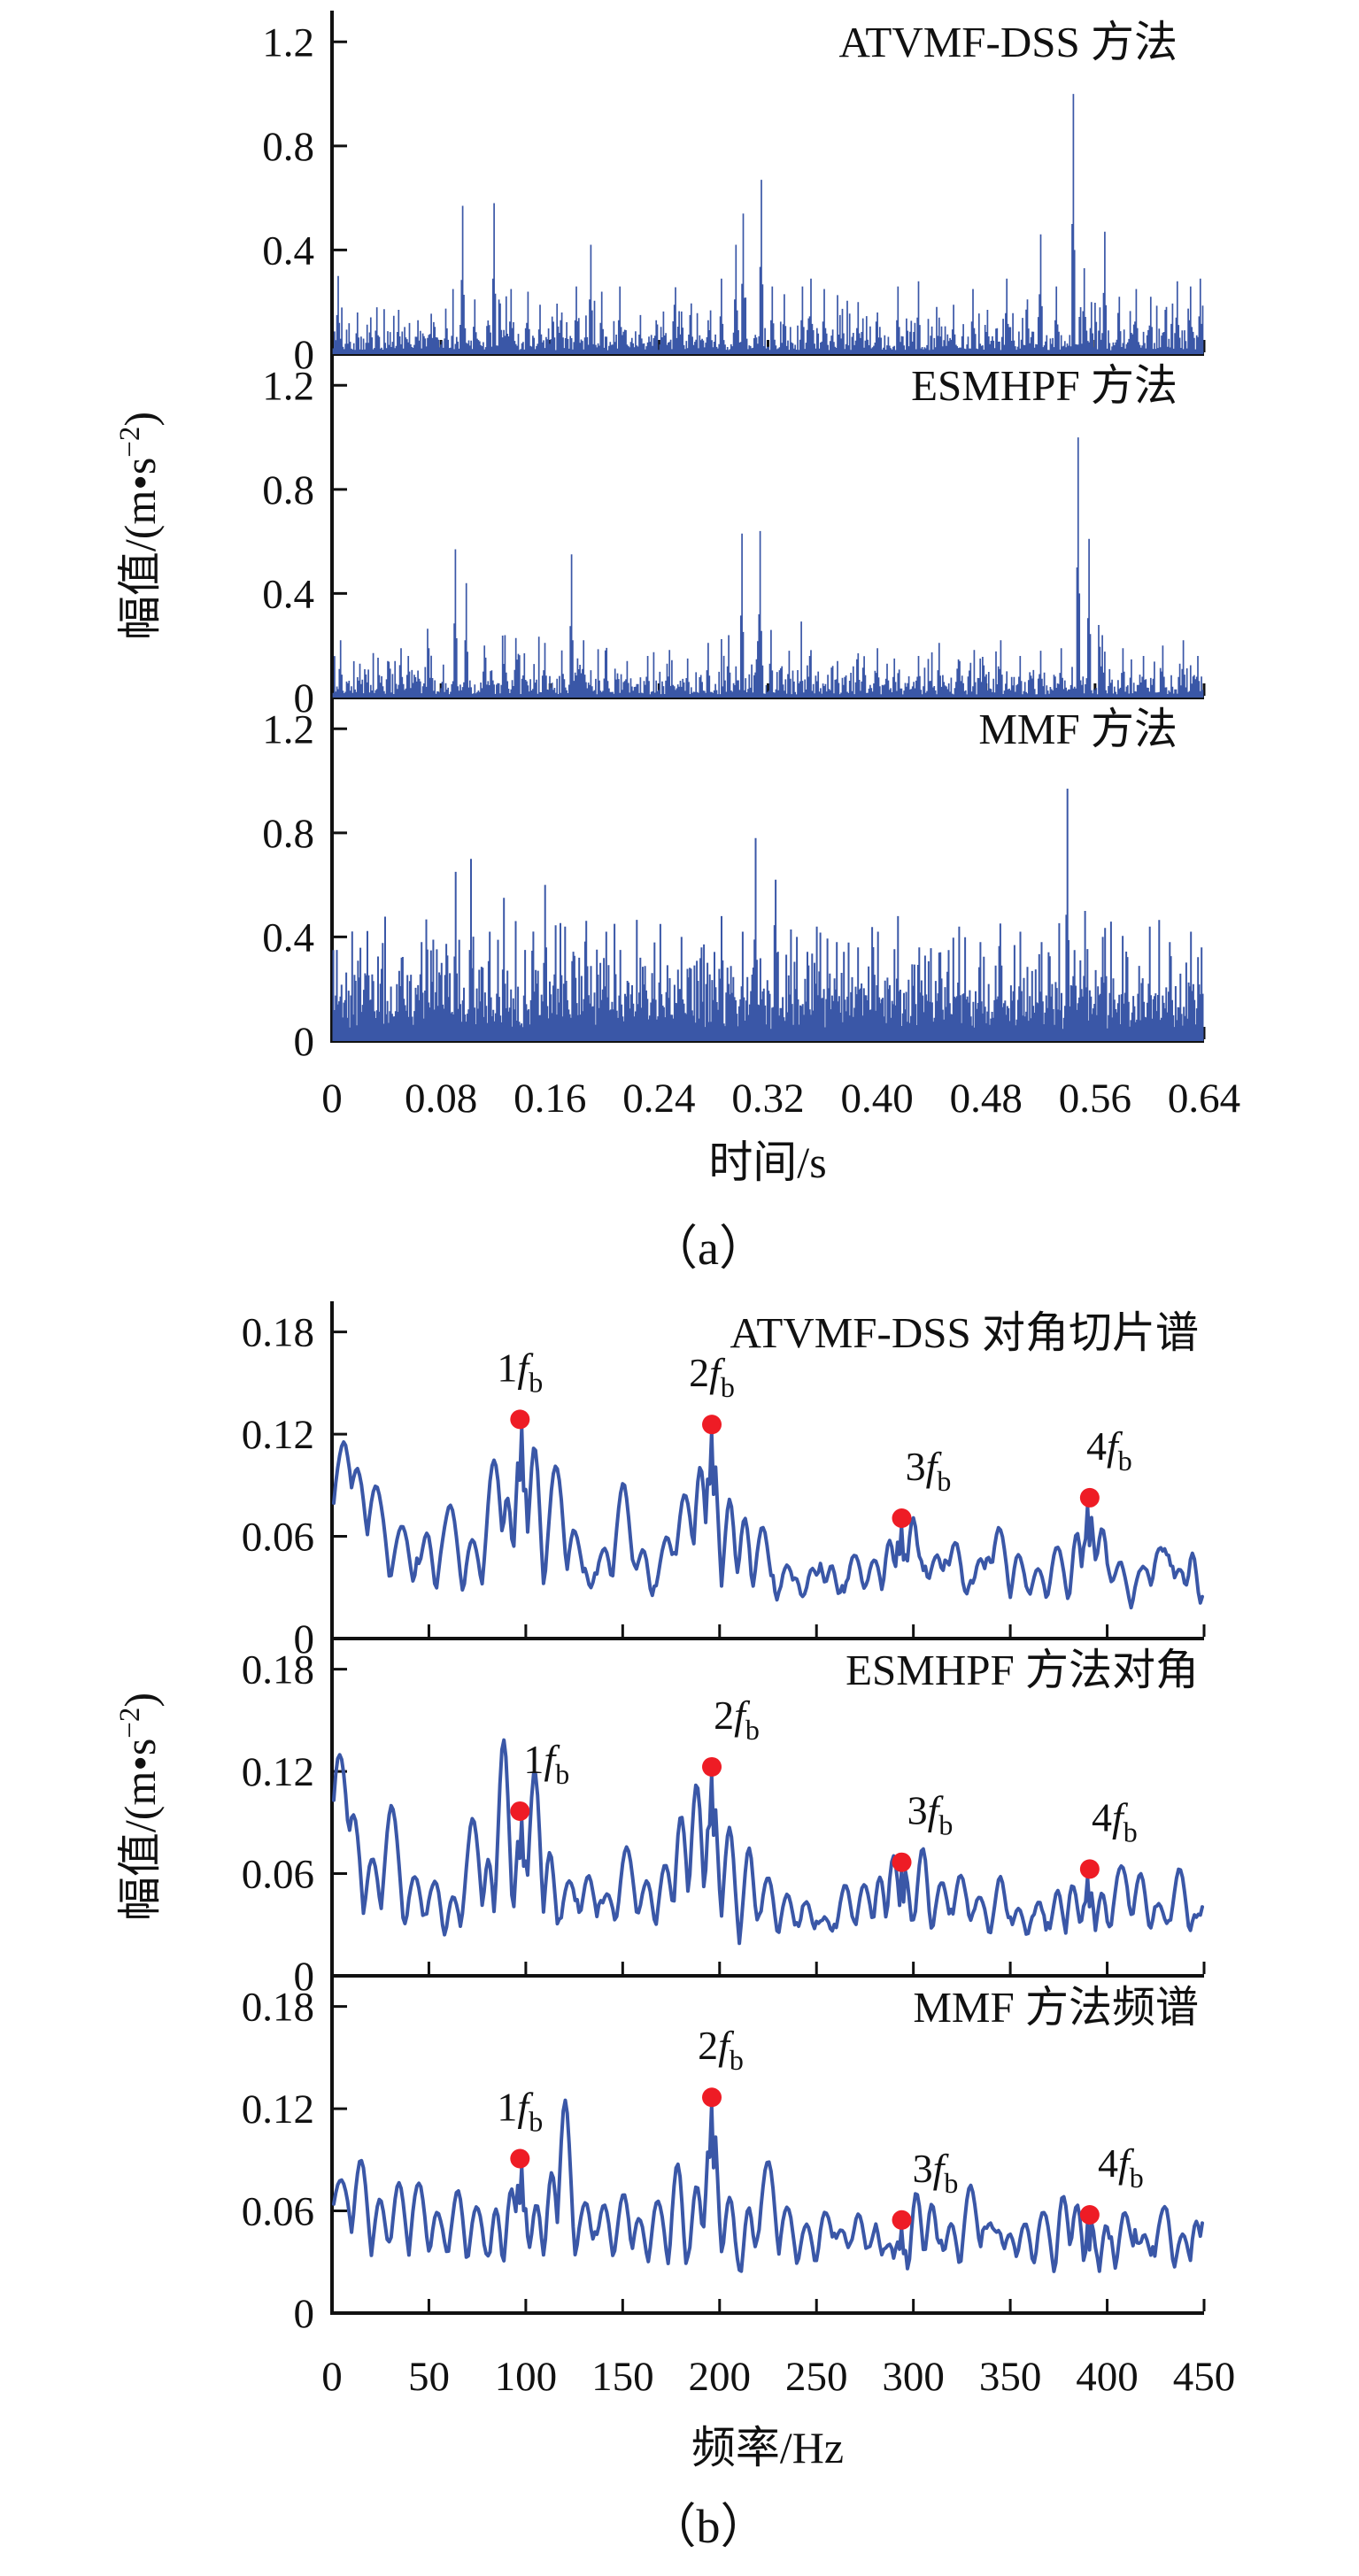 Image resolution: width=1359 pixels, height=2576 pixels. I want to click on x-axis-label-a: 时间/s, so click(767, 1162).